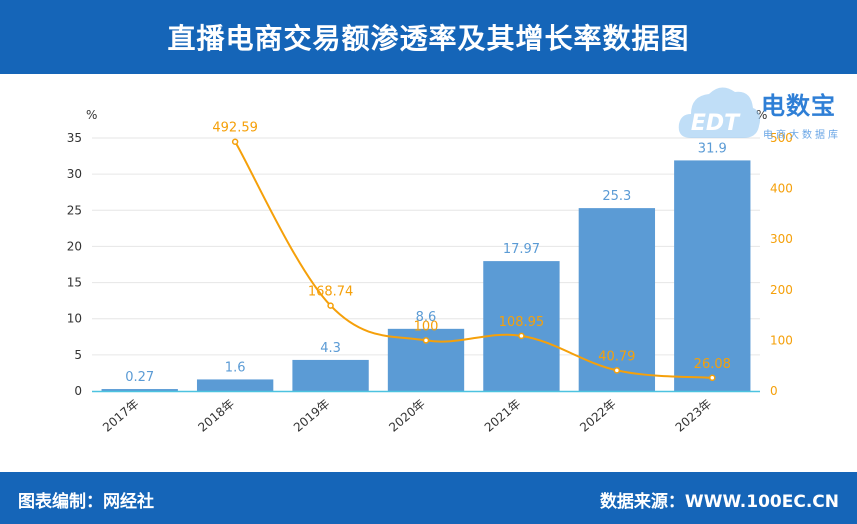 This screenshot has height=524, width=857. I want to click on bar-value-label: 17.97, so click(521, 249).